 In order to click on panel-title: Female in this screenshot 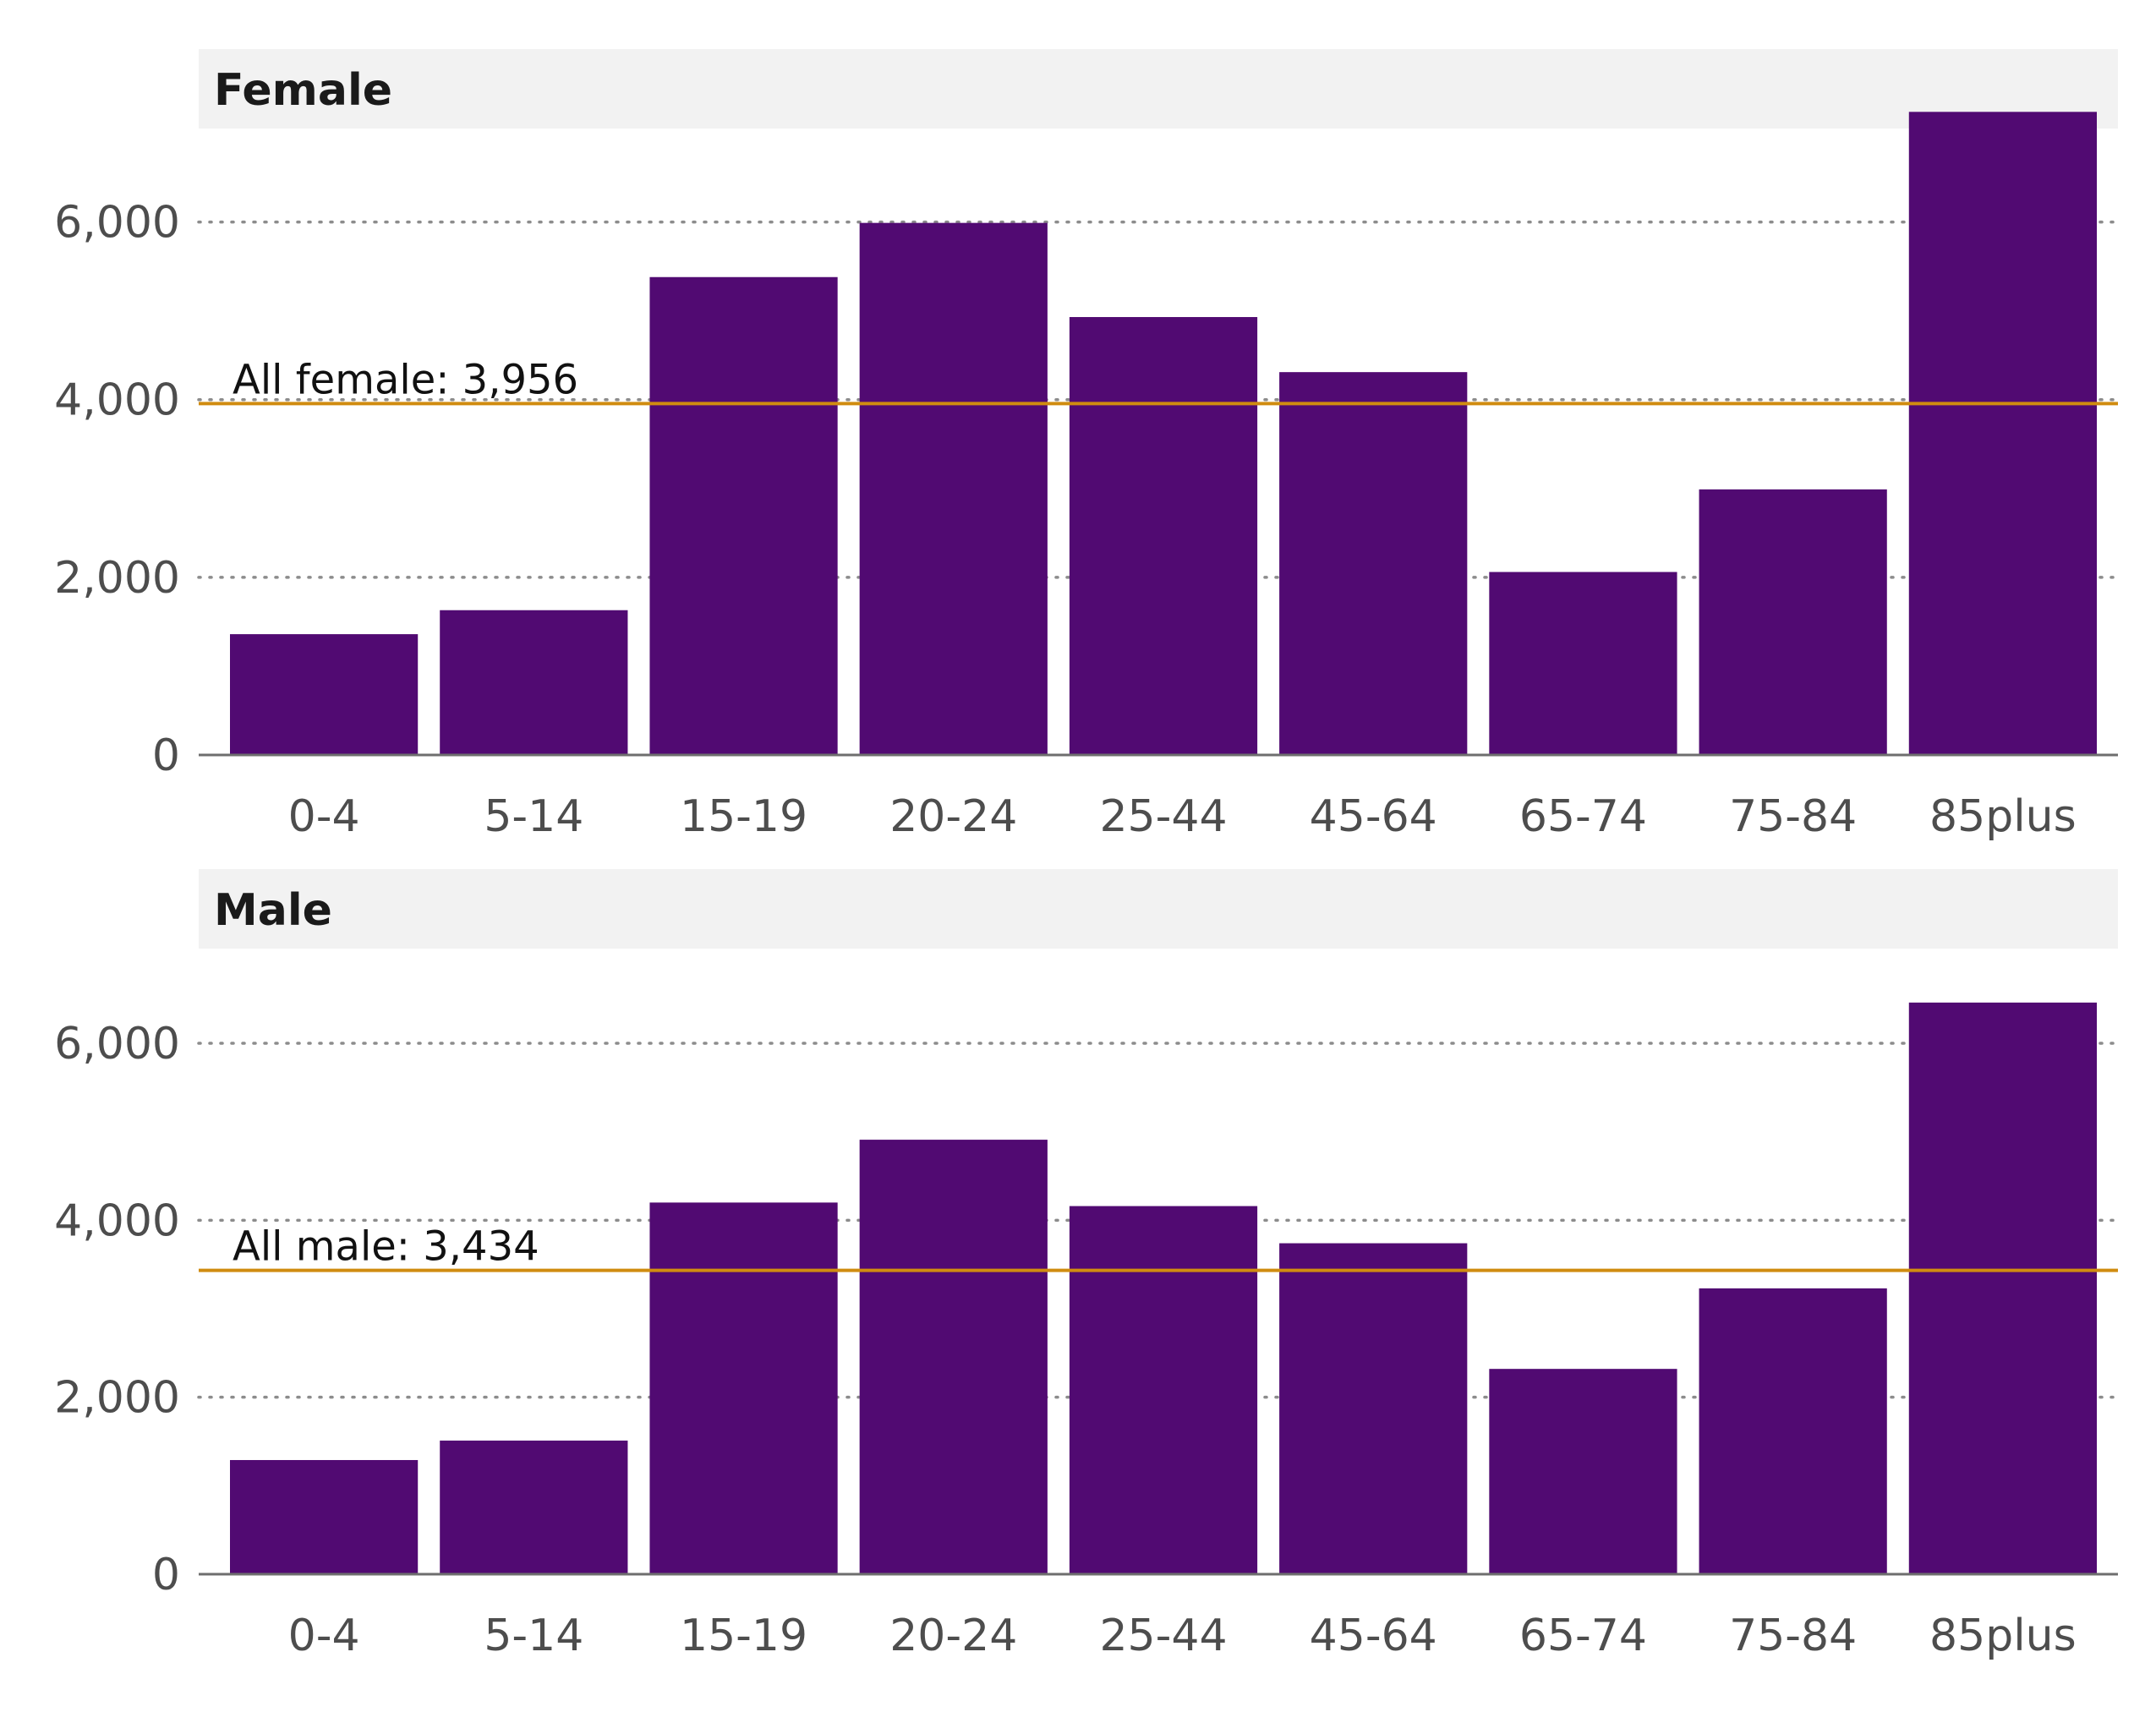, I will do `click(303, 90)`.